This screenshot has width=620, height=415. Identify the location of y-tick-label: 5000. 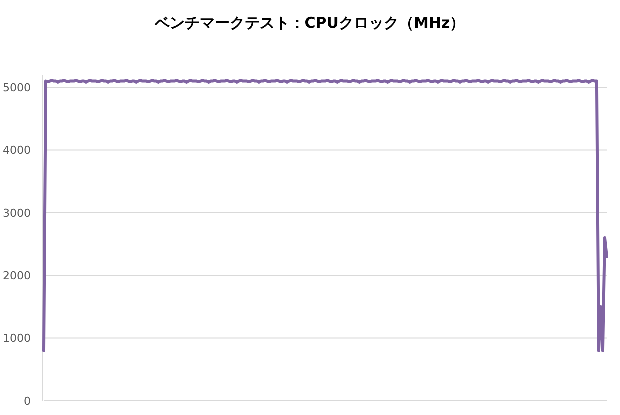
(17, 87).